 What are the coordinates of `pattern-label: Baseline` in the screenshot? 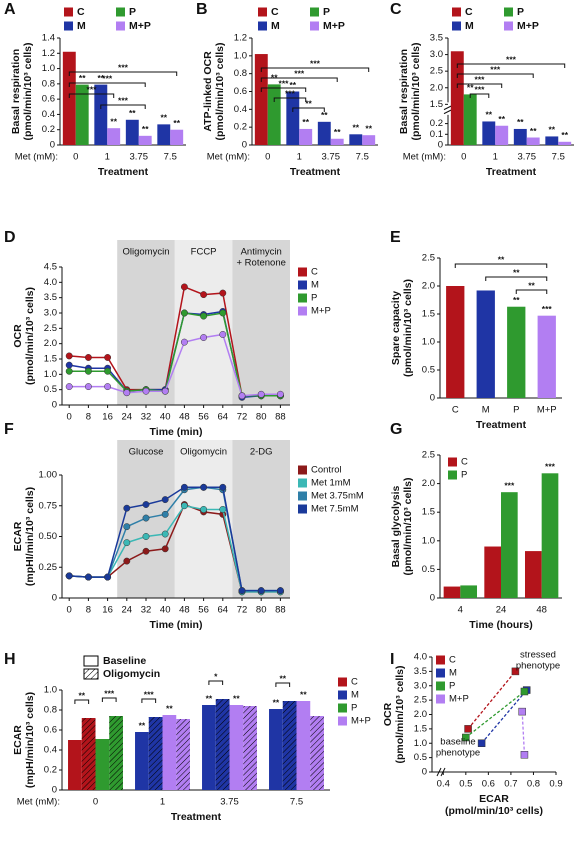 It's located at (124, 661).